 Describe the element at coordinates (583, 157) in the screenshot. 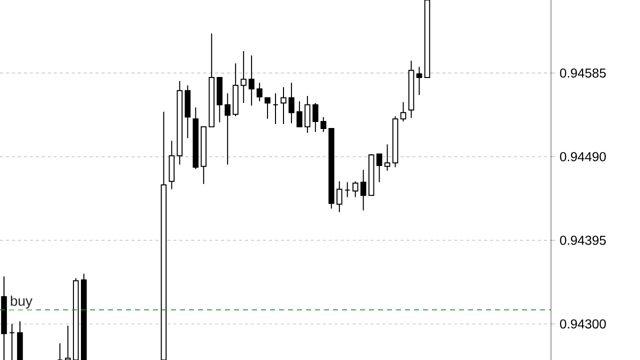

I see `y-tick-label: 0.94490` at that location.